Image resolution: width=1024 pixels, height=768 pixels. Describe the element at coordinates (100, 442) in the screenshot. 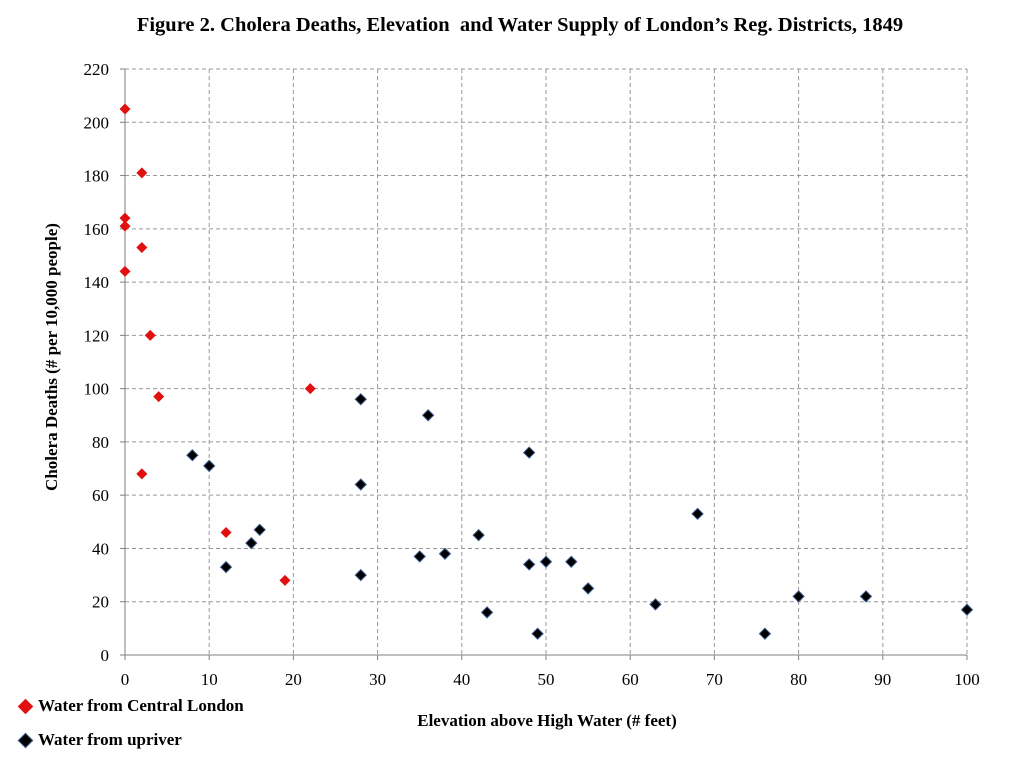

I see `y-tick-label: 80` at that location.